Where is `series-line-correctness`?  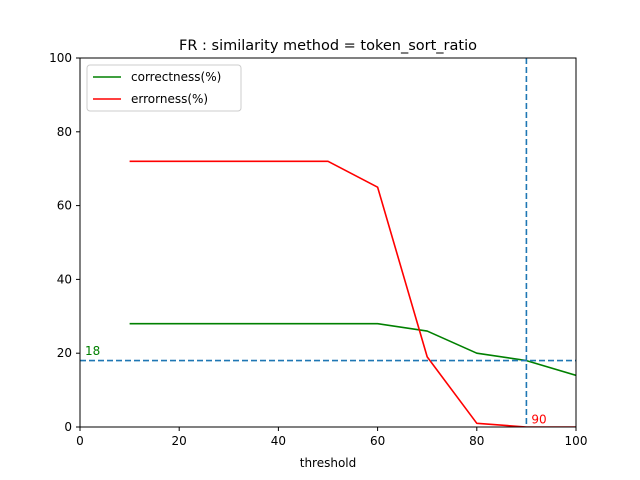
series-line-correctness is located at coordinates (352, 349).